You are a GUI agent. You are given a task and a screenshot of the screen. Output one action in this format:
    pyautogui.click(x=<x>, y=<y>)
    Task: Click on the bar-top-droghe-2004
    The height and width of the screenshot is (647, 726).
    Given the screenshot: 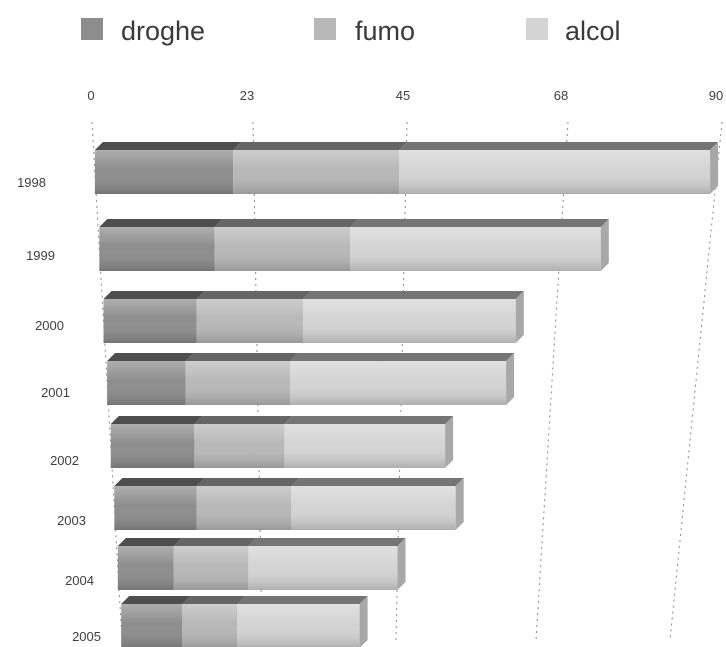 What is the action you would take?
    pyautogui.click(x=149, y=542)
    